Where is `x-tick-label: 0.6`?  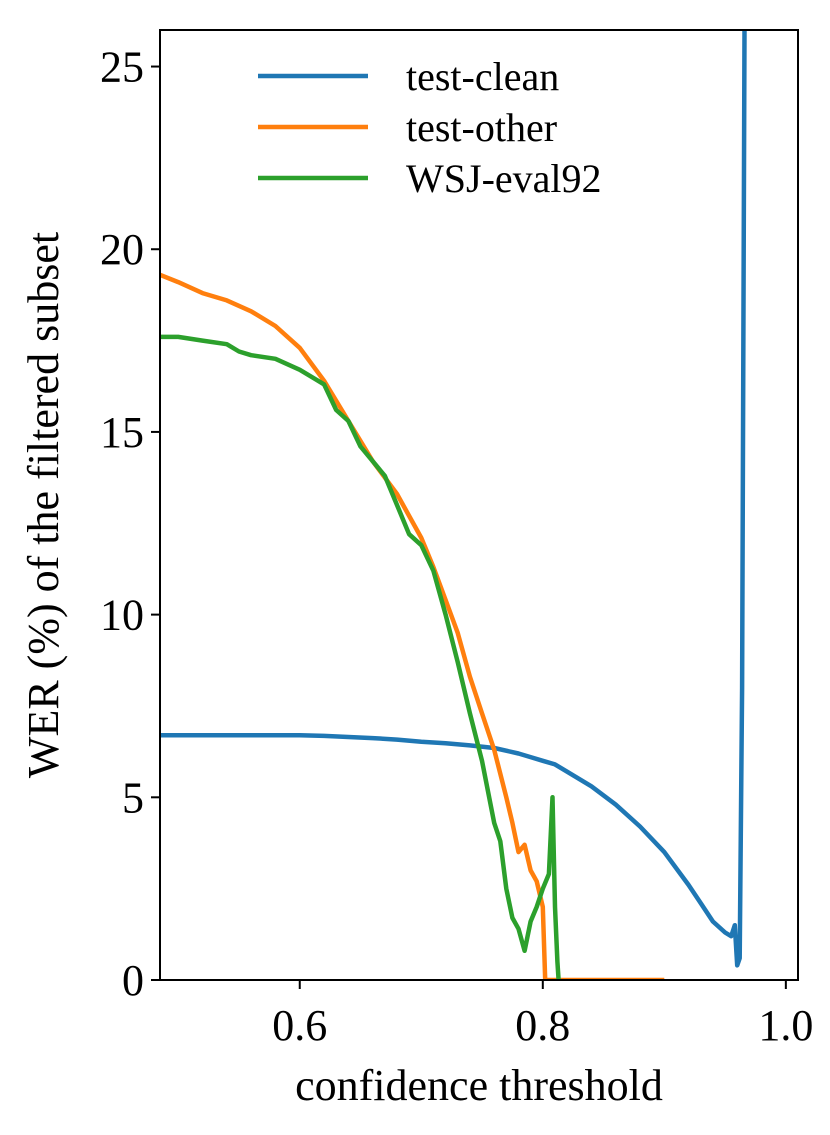 x-tick-label: 0.6 is located at coordinates (299, 1025).